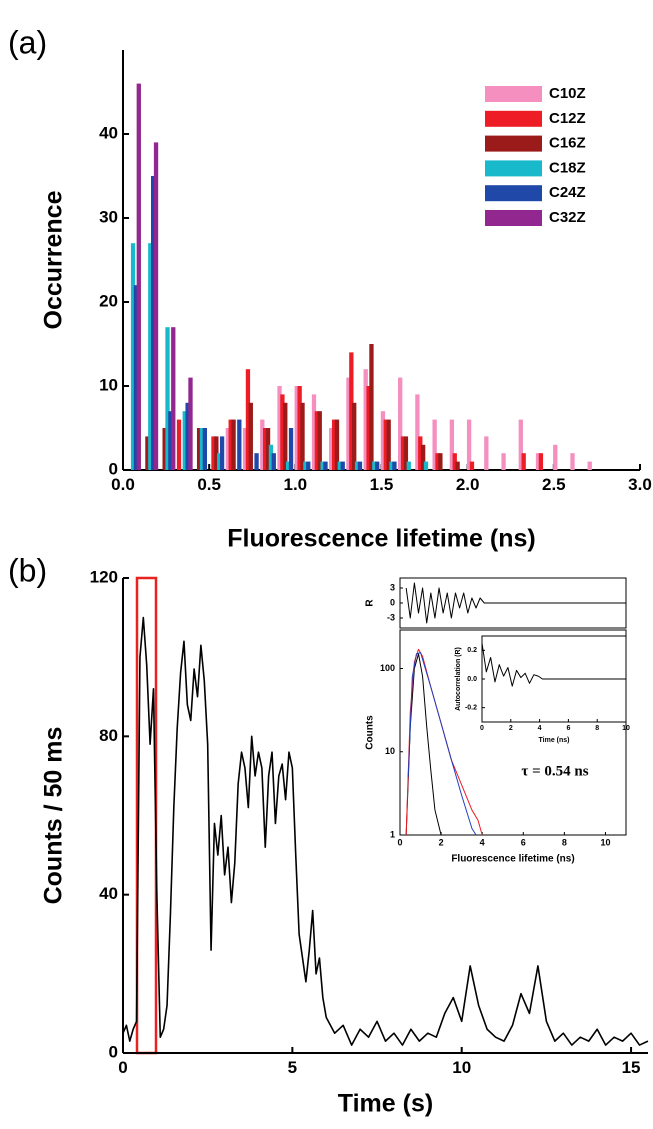 Image resolution: width=653 pixels, height=1129 pixels. I want to click on x-tick-label: 0, so click(122, 1067).